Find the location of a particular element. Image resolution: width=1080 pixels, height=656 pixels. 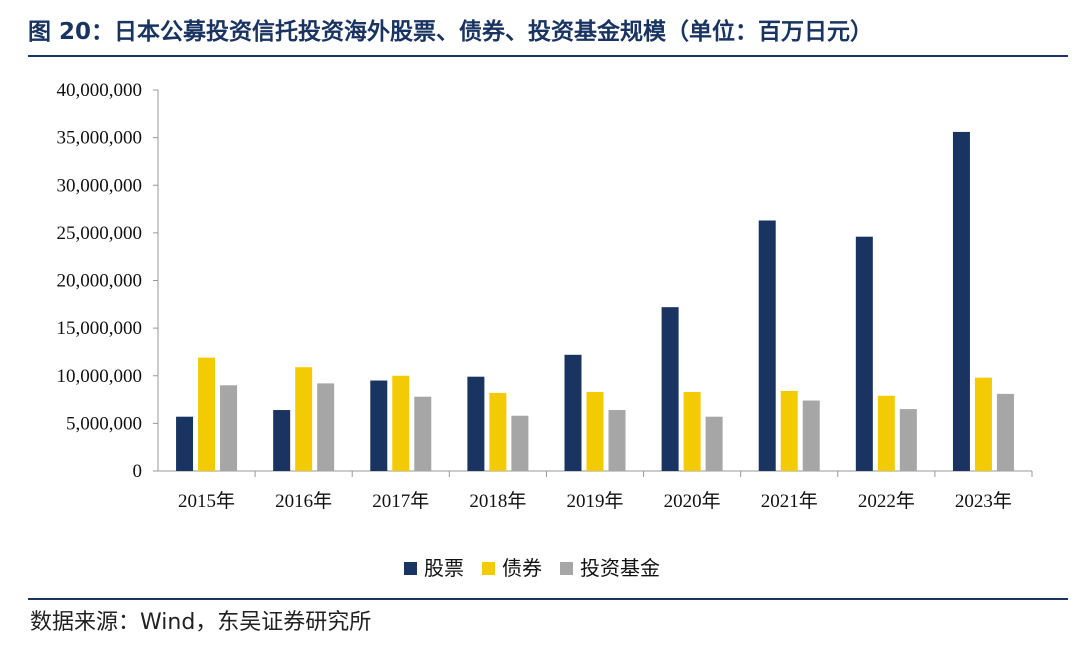

footer-divider is located at coordinates (548, 599).